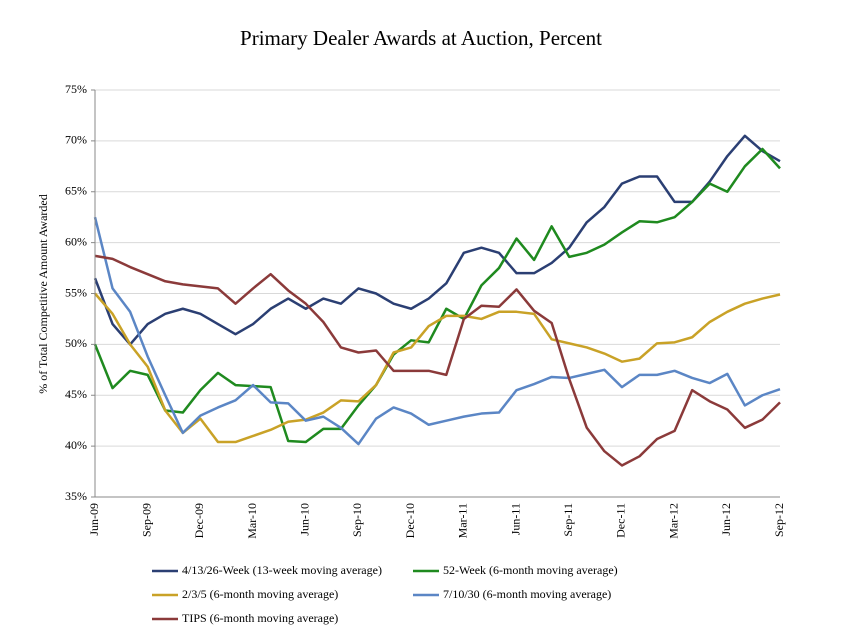 The width and height of the screenshot is (843, 633). Describe the element at coordinates (568, 520) in the screenshot. I see `x-tick-label: Sep-11` at that location.